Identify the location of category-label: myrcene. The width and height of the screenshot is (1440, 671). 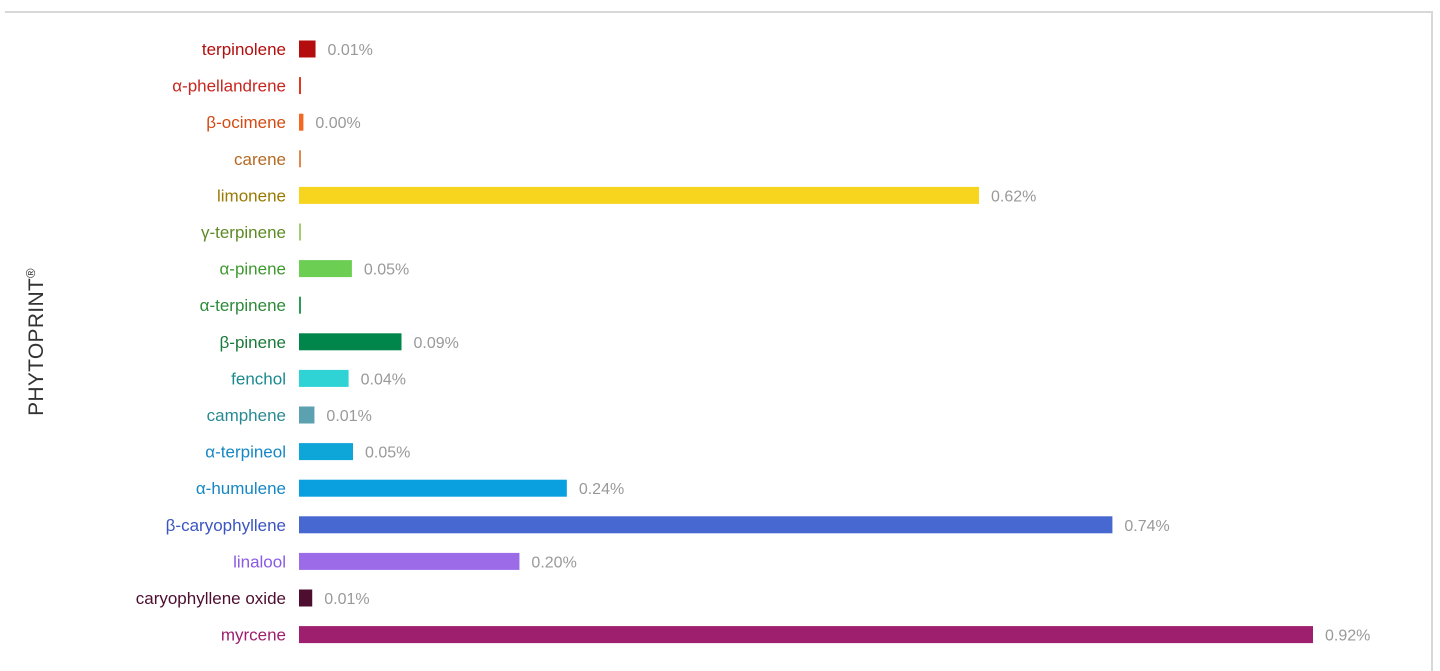
(253, 635).